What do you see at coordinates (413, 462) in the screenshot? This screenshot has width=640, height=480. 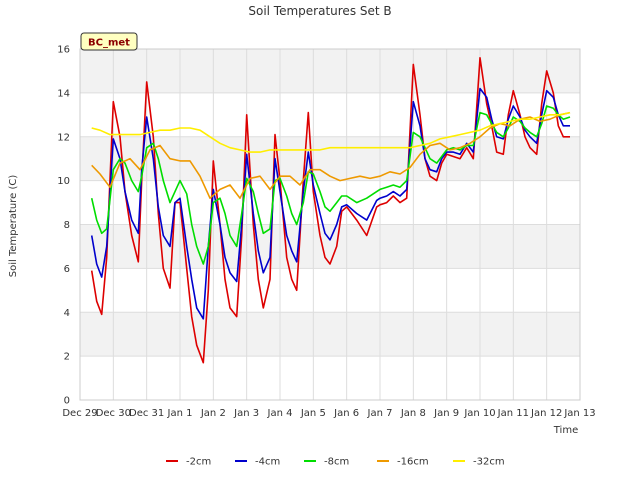 I see `legend-label--16cm: -16cm` at bounding box center [413, 462].